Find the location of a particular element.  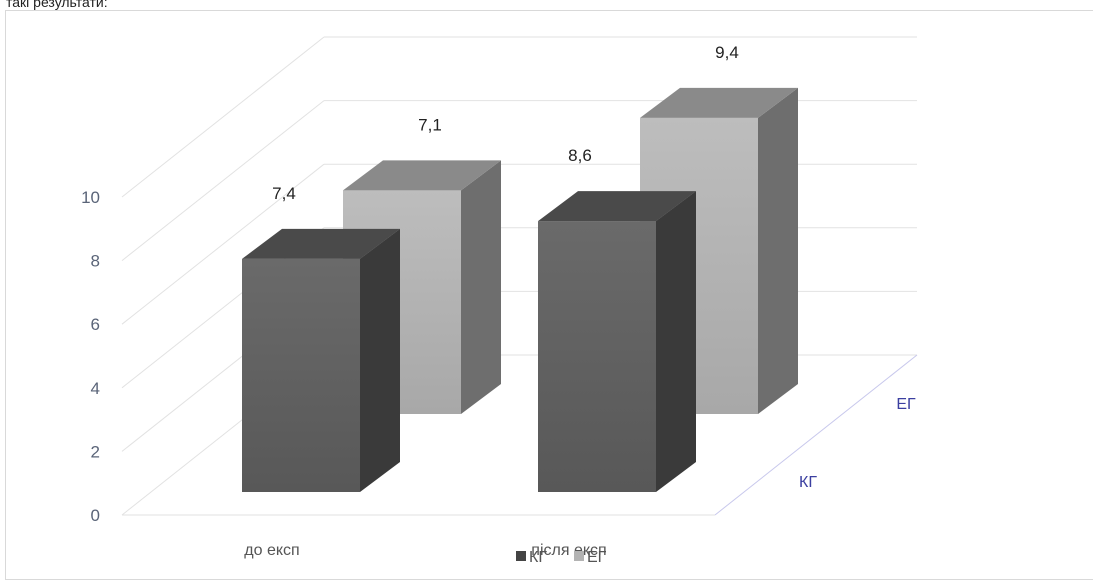

data-label: 7,1 is located at coordinates (430, 124).